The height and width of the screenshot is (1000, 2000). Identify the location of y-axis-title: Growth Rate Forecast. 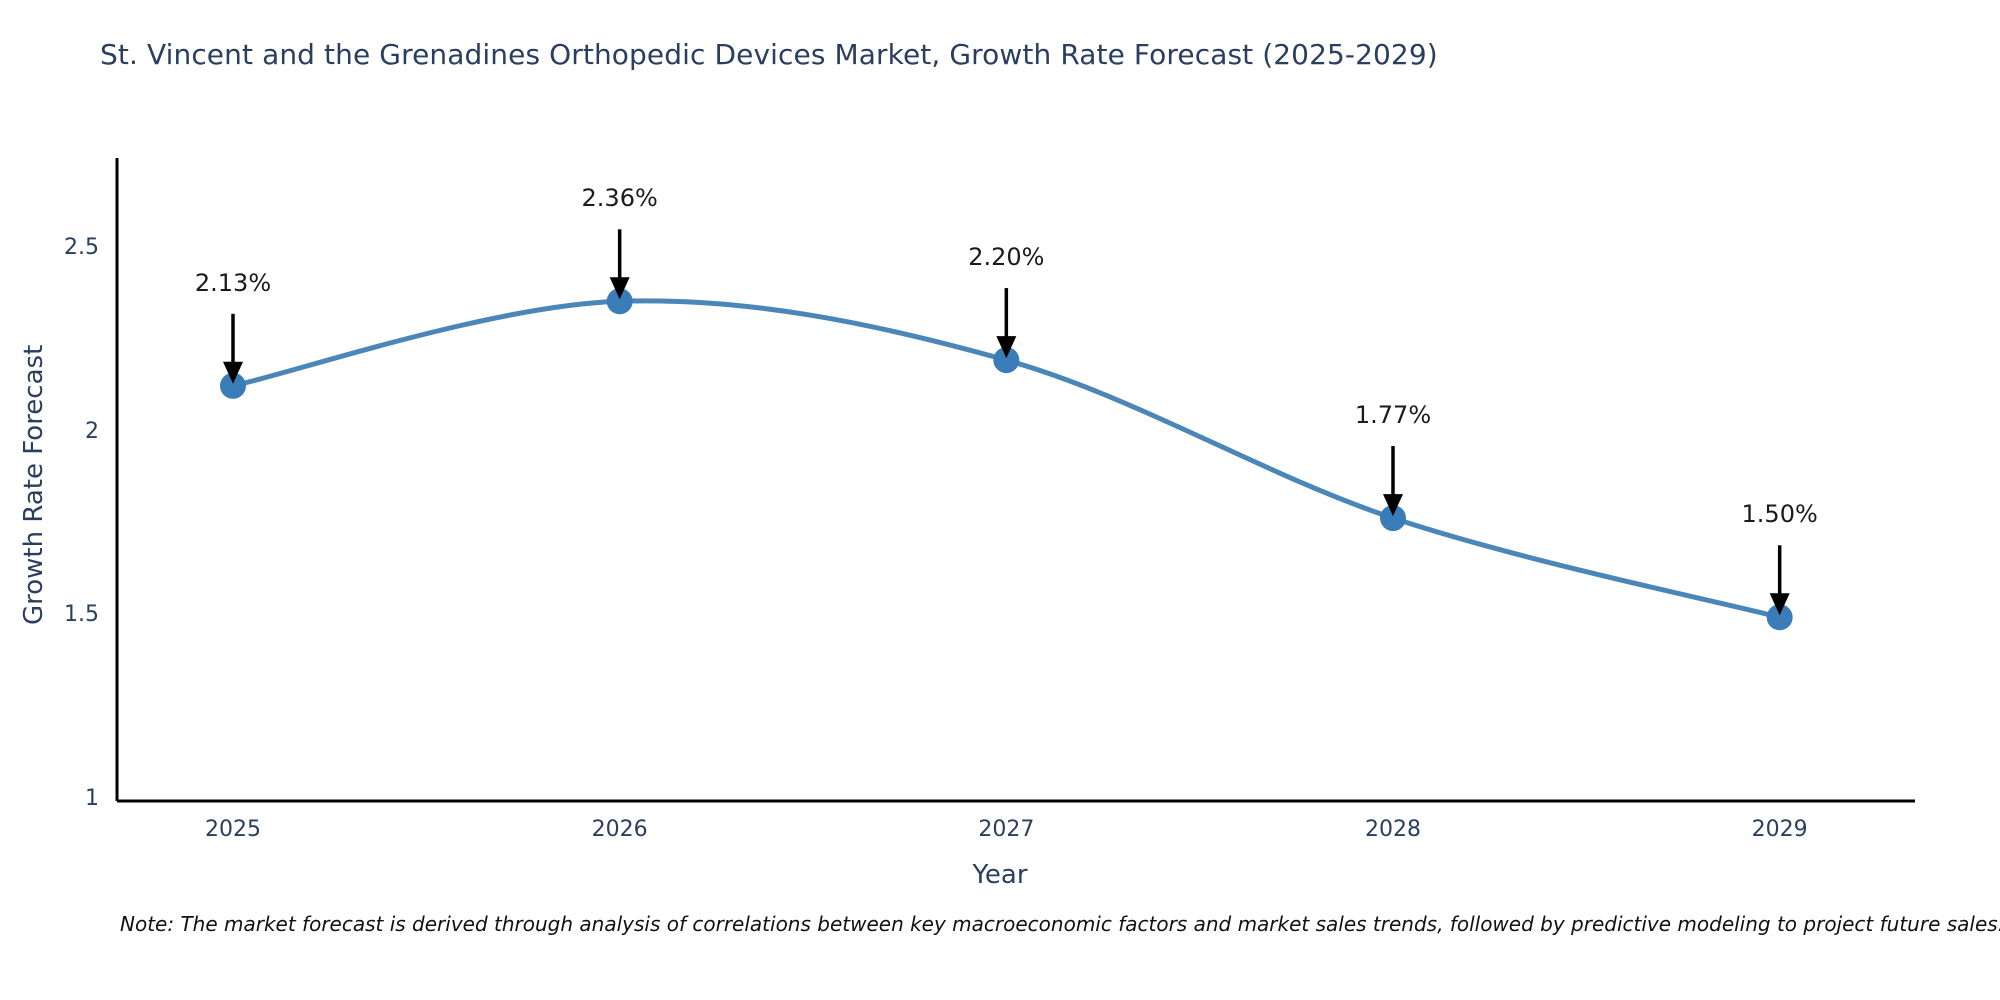
(34, 484).